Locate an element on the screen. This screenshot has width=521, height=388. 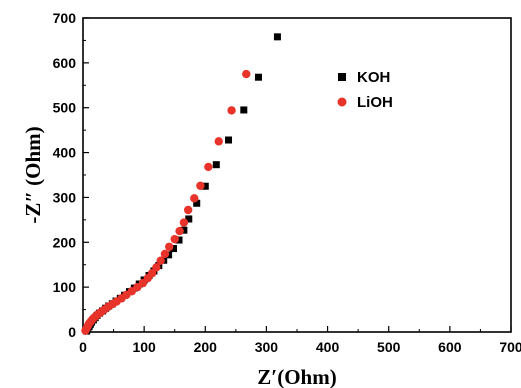
x-tick-label: 300 is located at coordinates (267, 347).